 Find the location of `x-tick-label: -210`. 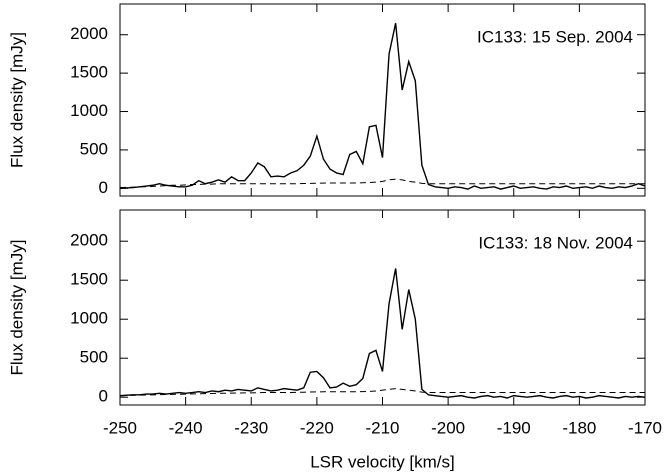

x-tick-label: -210 is located at coordinates (382, 427).